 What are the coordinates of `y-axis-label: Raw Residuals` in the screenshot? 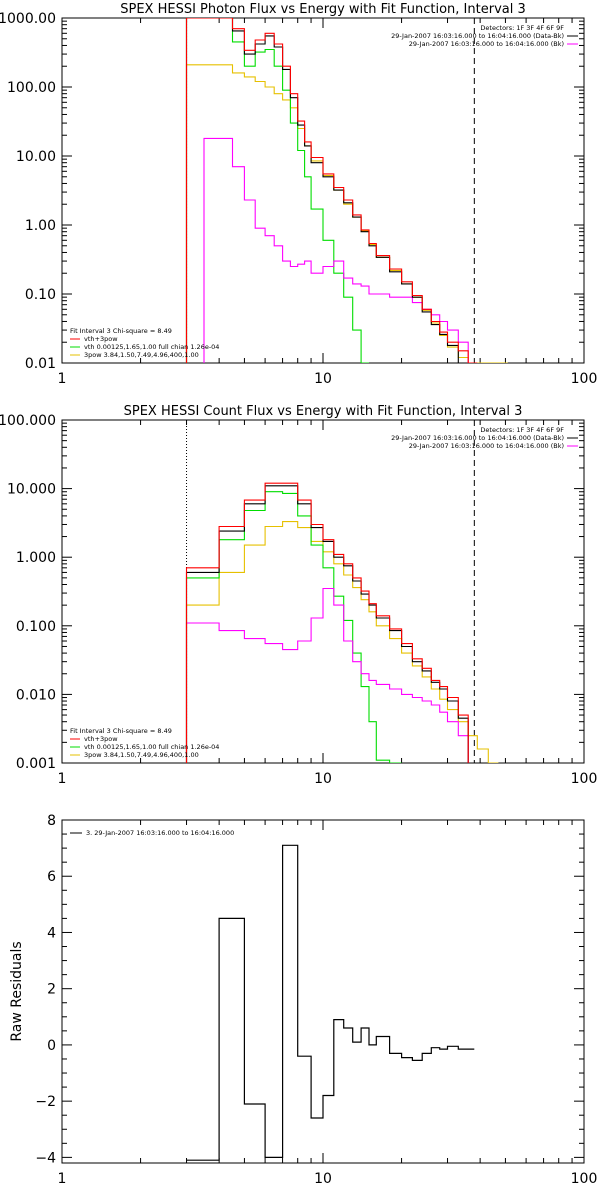 It's located at (17, 991).